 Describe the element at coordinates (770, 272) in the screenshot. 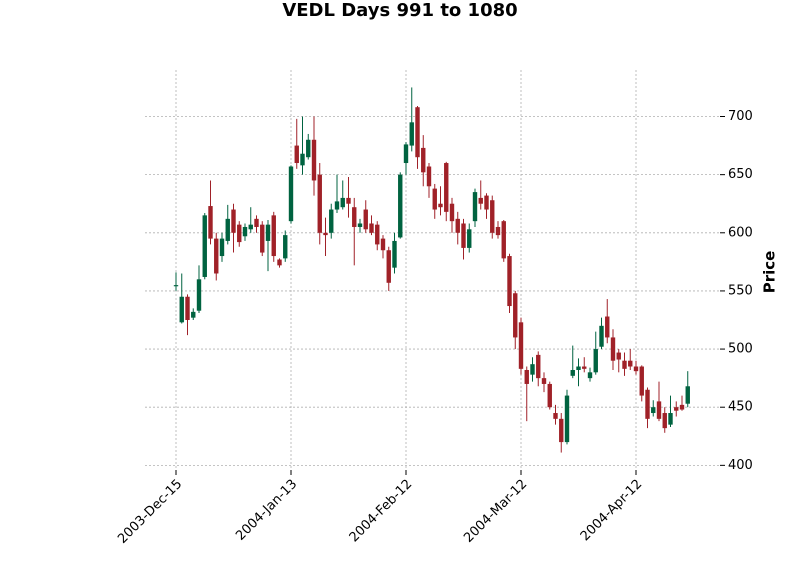

I see `y-axis-label: Price` at that location.